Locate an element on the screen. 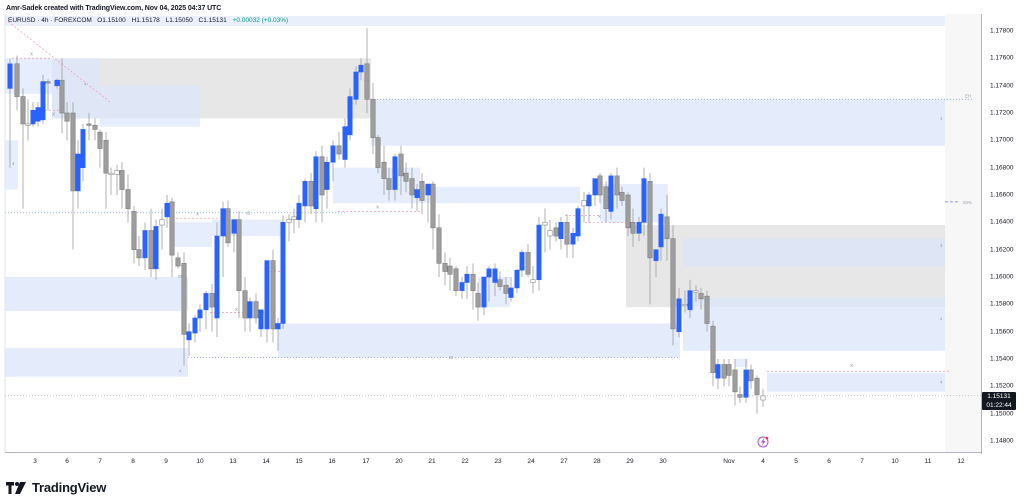 The image size is (1024, 503). symbol-title: EURUSD · 4h · FOREXCOM is located at coordinates (50, 20).